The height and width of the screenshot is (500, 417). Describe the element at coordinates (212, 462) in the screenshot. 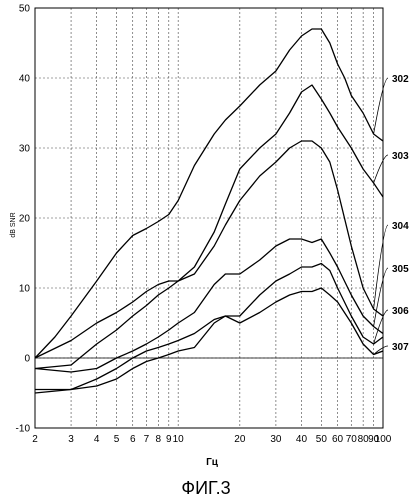

I see `x-axis-label: Гц` at that location.